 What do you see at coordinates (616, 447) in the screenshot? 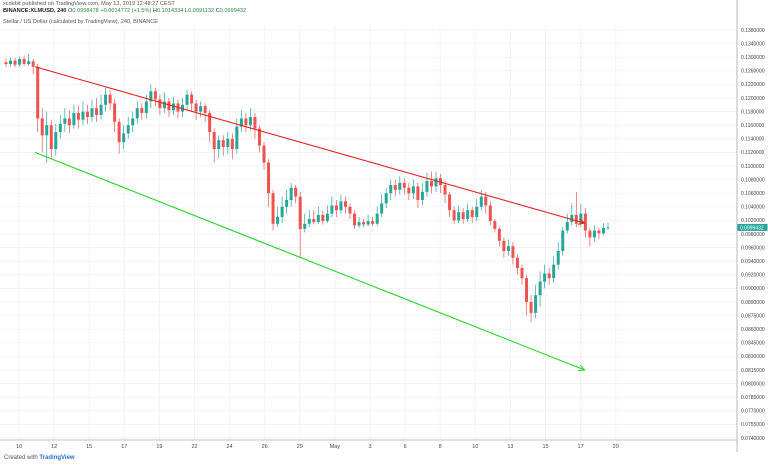
I see `x-tick-label: 20` at bounding box center [616, 447].